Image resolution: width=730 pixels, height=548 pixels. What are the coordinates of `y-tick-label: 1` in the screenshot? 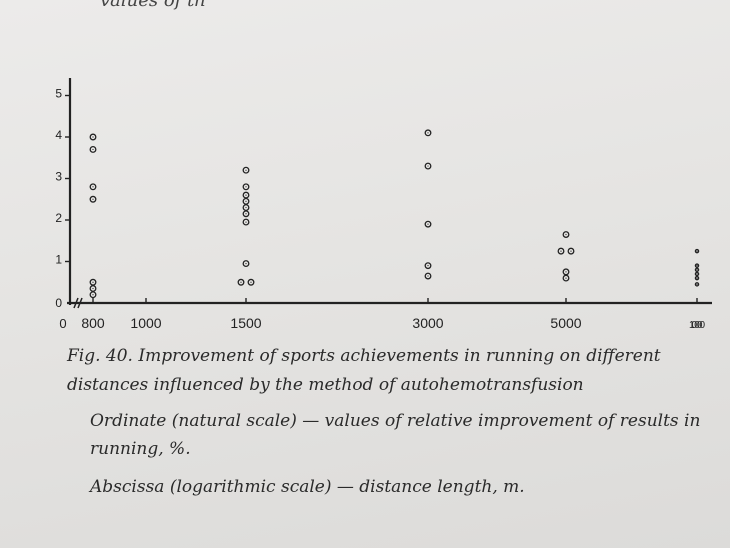 It's located at (58, 260).